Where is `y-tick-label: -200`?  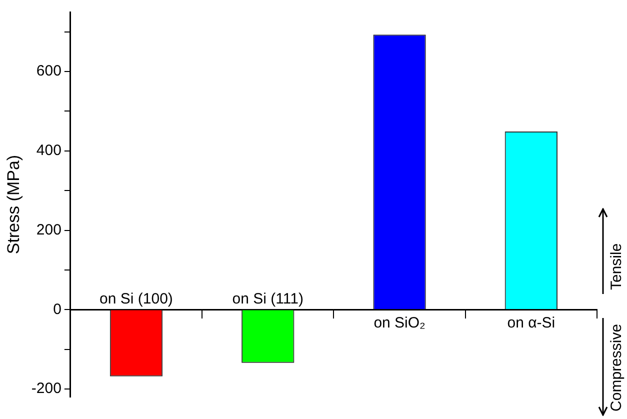
y-tick-label: -200 is located at coordinates (46, 389).